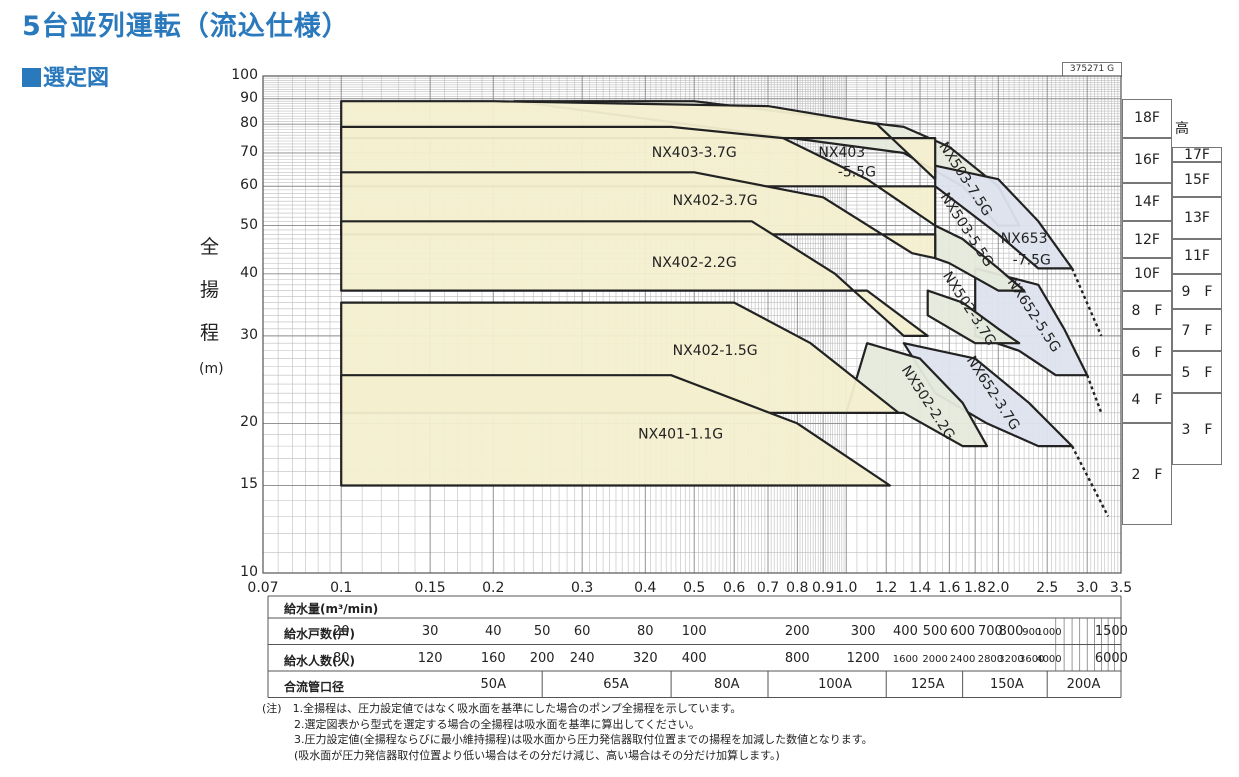 The height and width of the screenshot is (777, 1239). What do you see at coordinates (249, 224) in the screenshot?
I see `y-tick-label: 50` at bounding box center [249, 224].